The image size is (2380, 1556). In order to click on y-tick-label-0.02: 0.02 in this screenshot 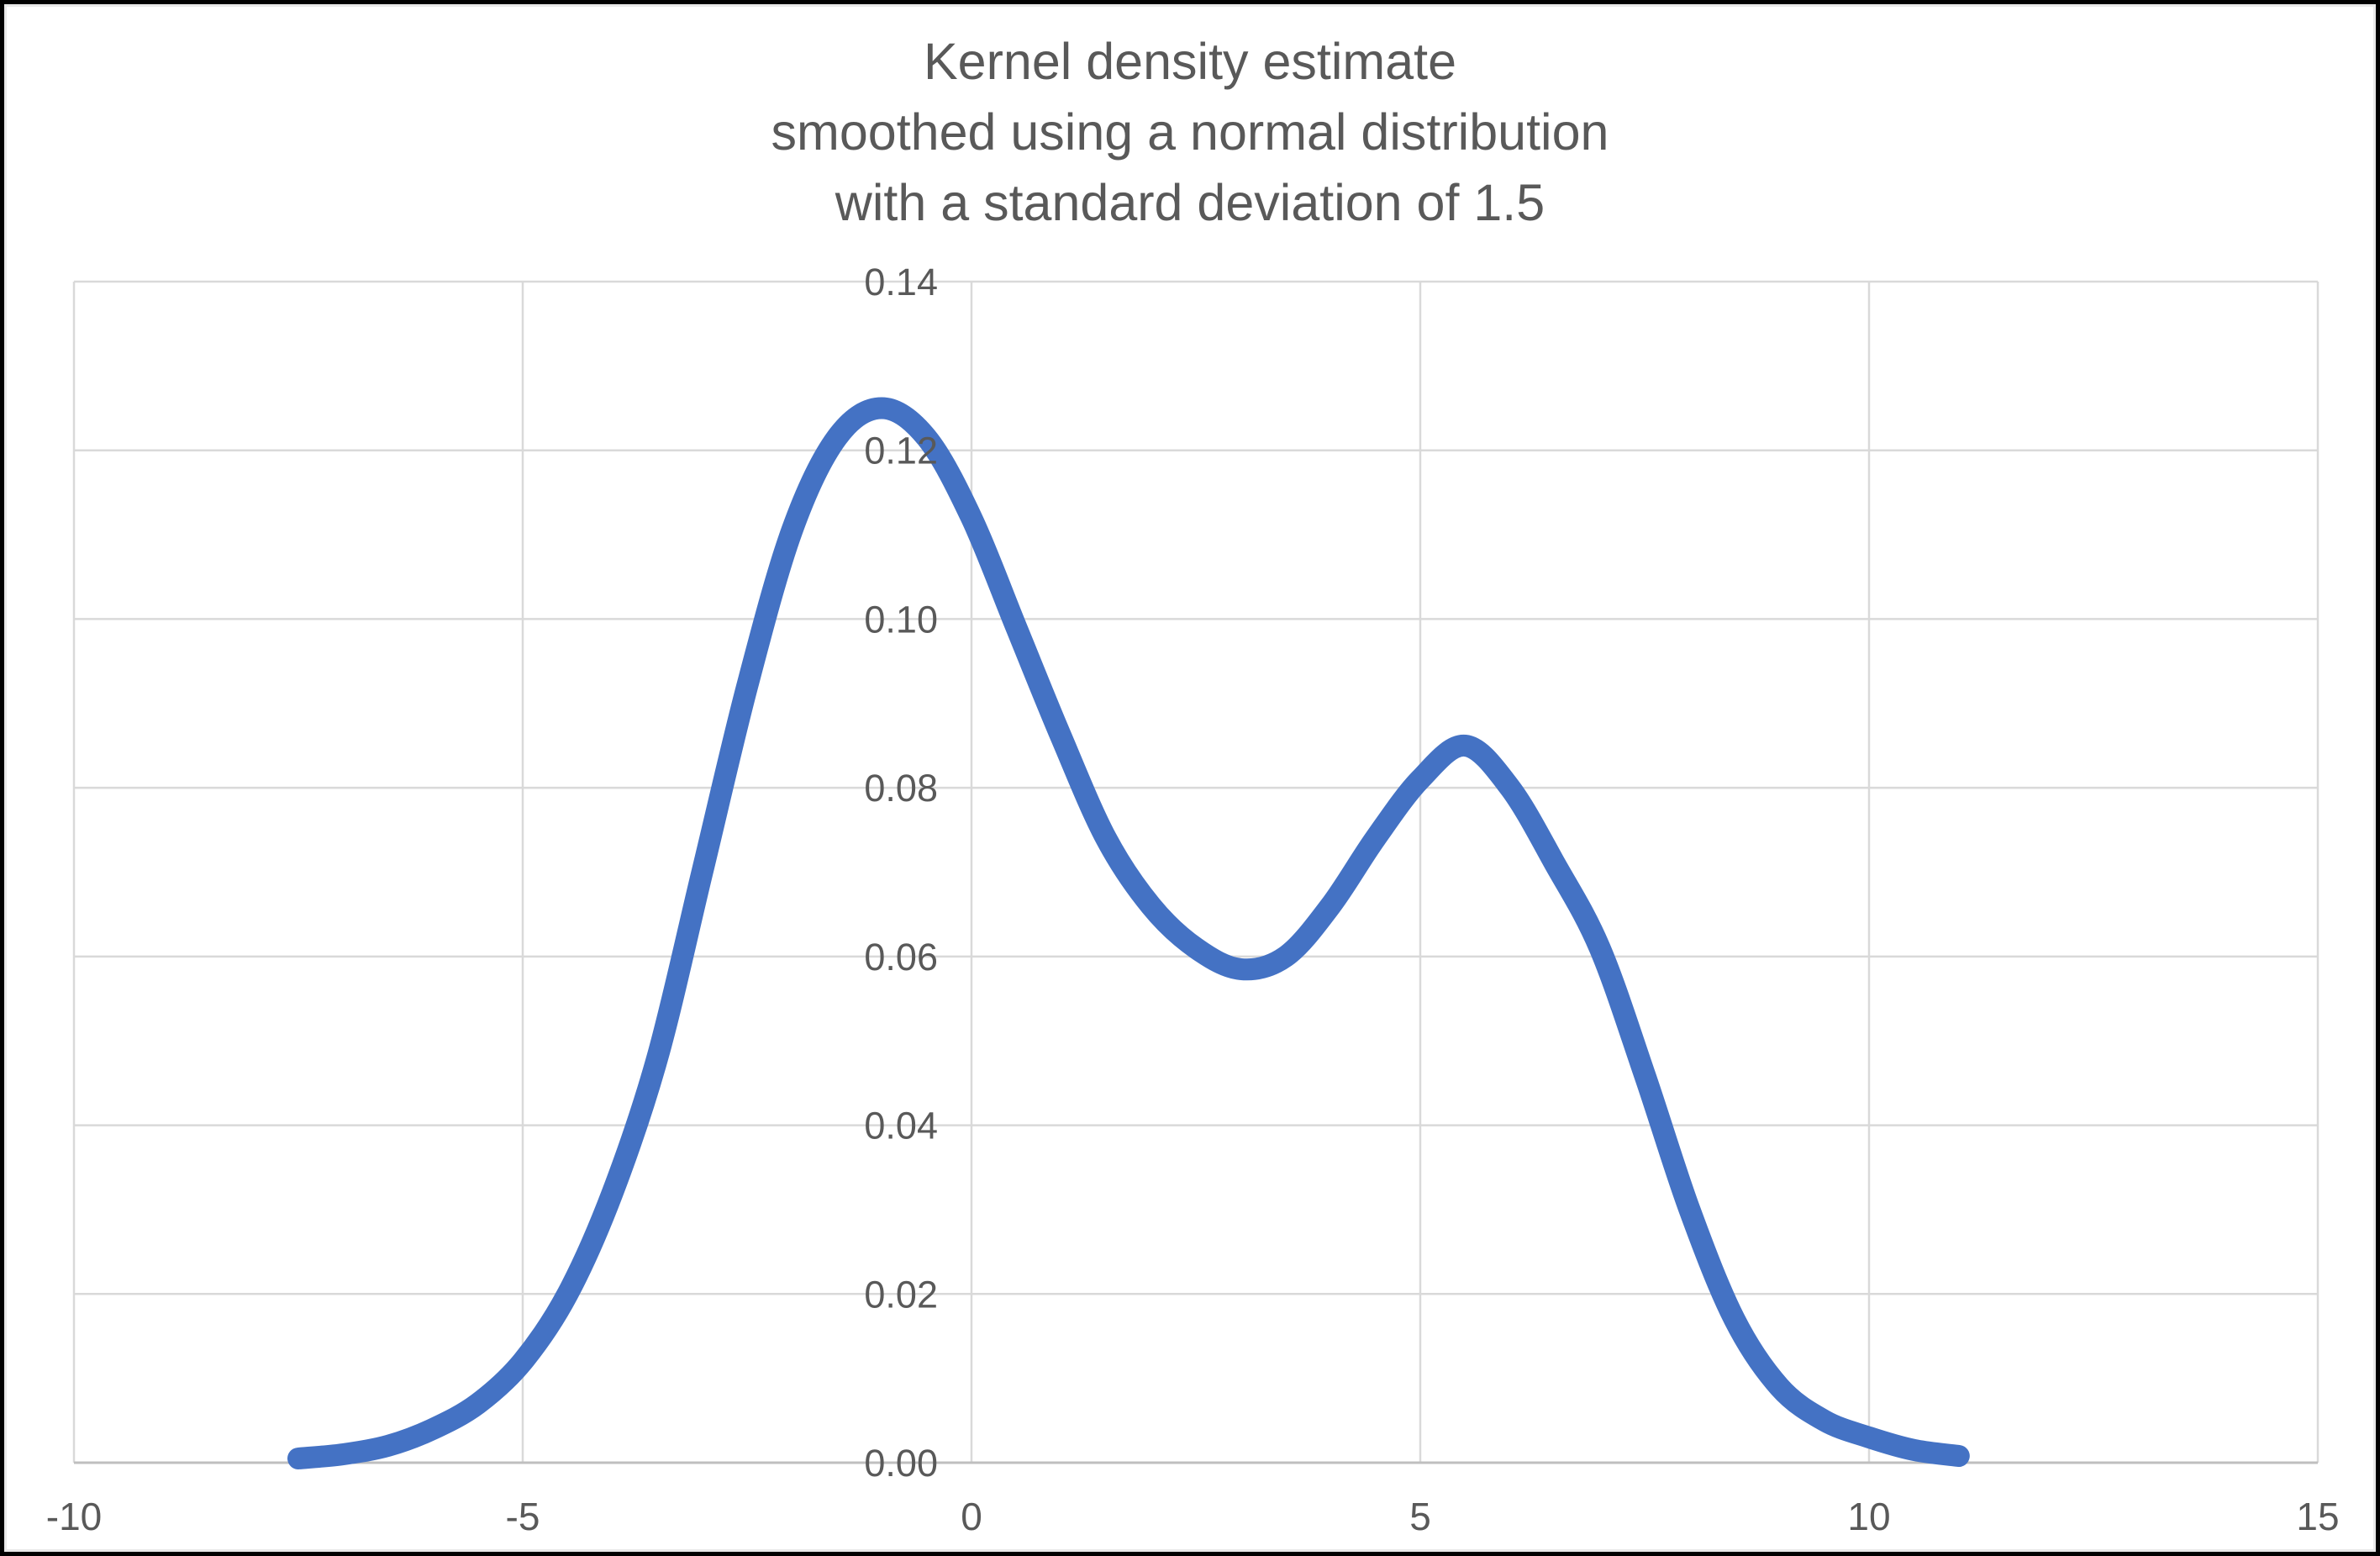, I will do `click(901, 1294)`.